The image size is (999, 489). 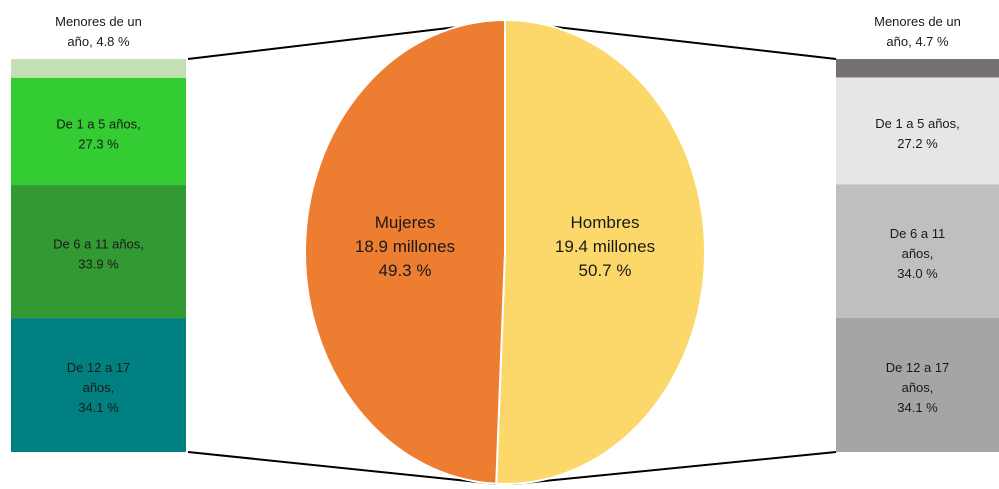 I want to click on bar-segment-mujeres-0-label-line: año, 4.8 %, so click(x=98, y=41).